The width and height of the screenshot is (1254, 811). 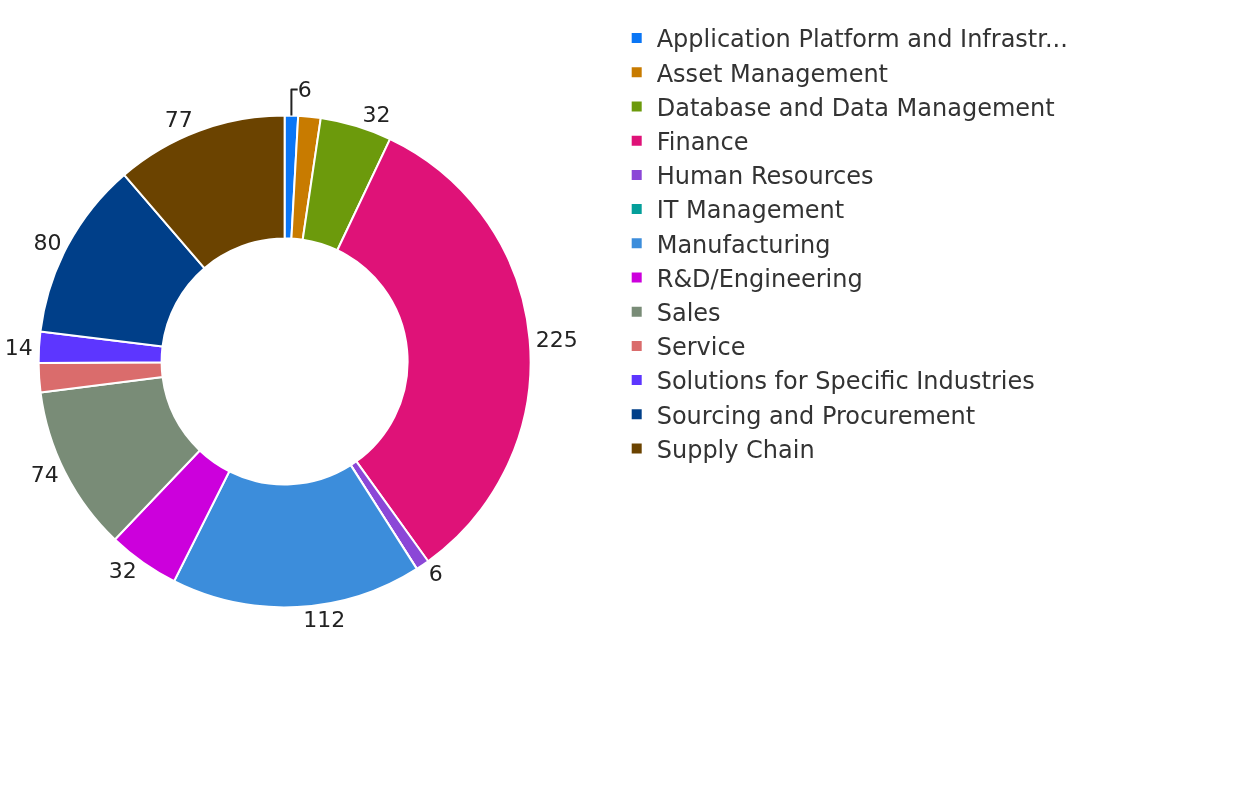 What do you see at coordinates (556, 339) in the screenshot?
I see `data-label: 225` at bounding box center [556, 339].